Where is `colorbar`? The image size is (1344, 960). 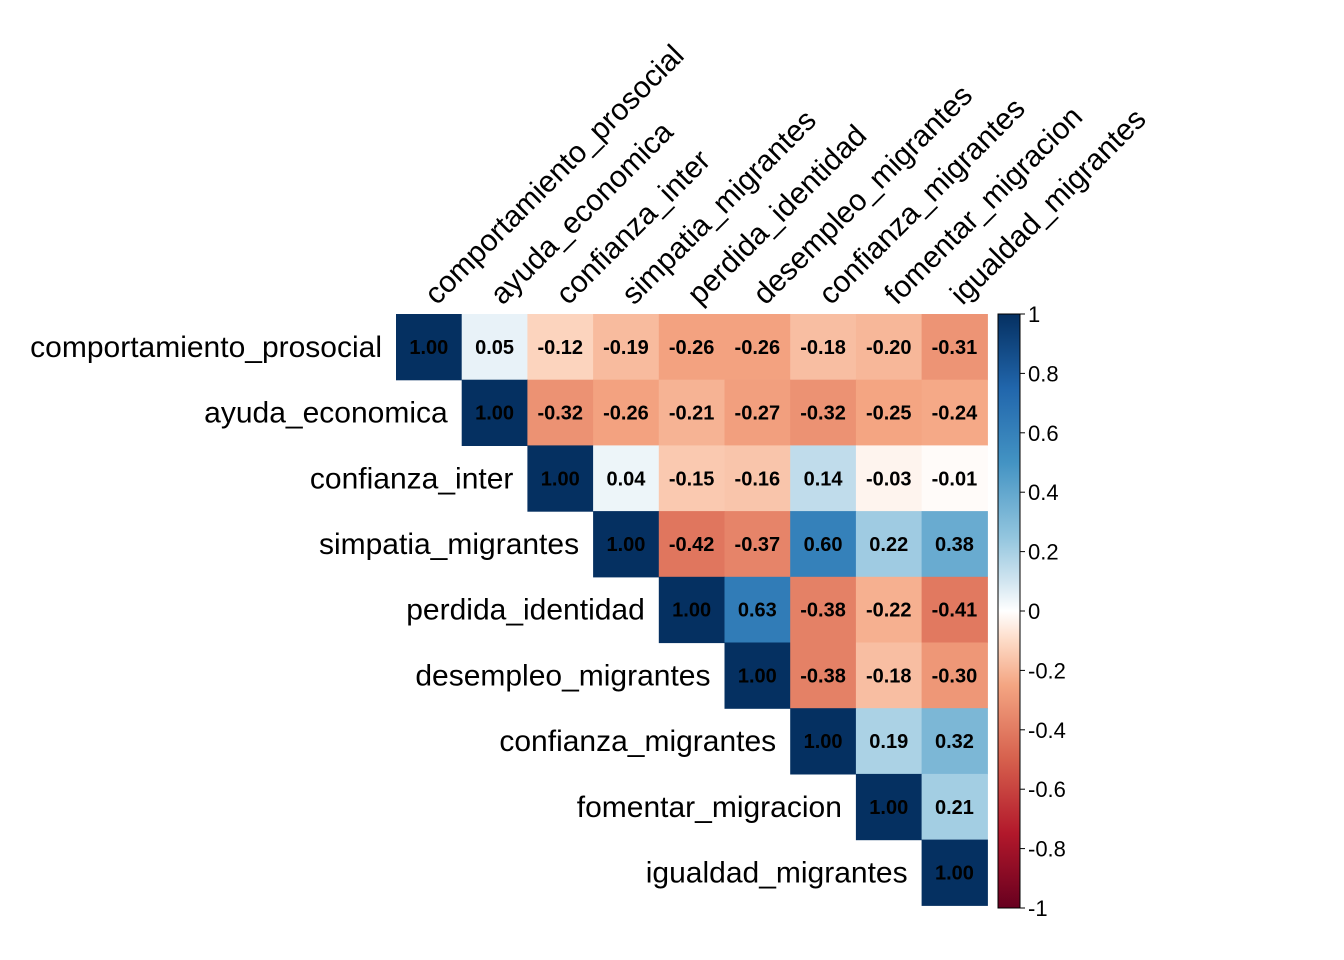 colorbar is located at coordinates (1009, 611).